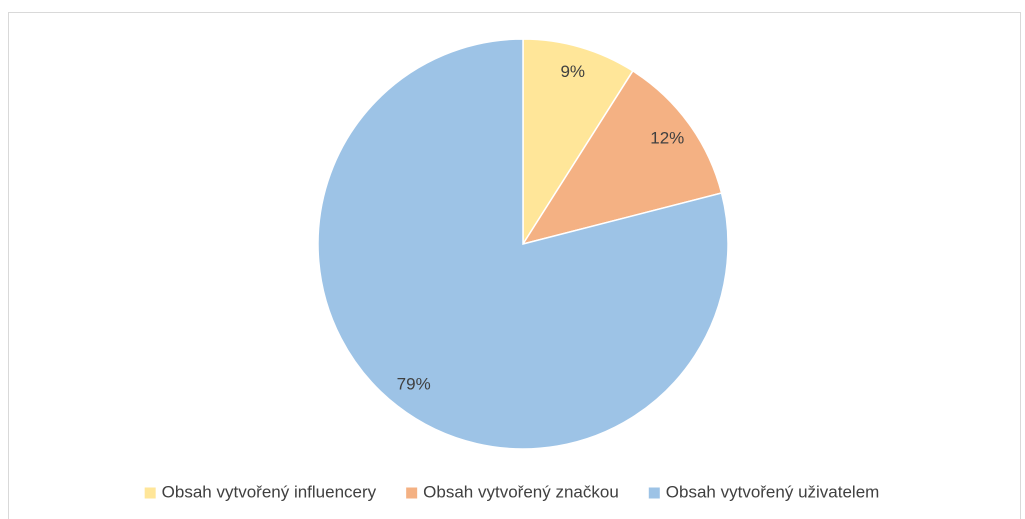 Image resolution: width=1025 pixels, height=519 pixels. Describe the element at coordinates (667, 138) in the screenshot. I see `data-label: 12%` at that location.